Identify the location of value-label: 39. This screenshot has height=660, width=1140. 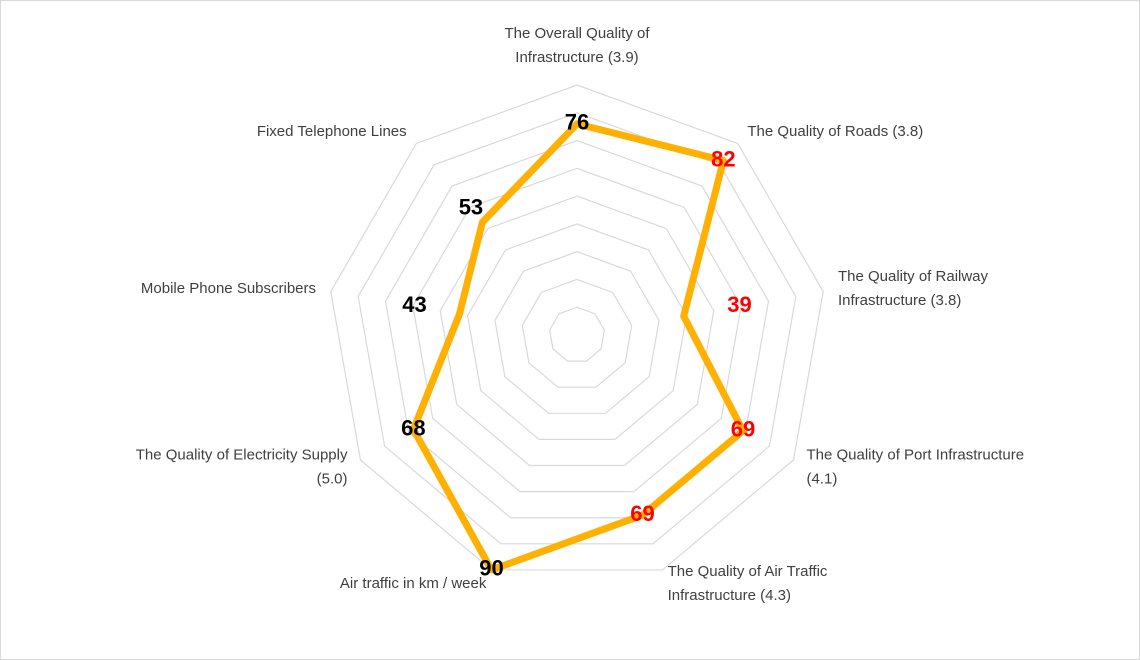
(739, 304).